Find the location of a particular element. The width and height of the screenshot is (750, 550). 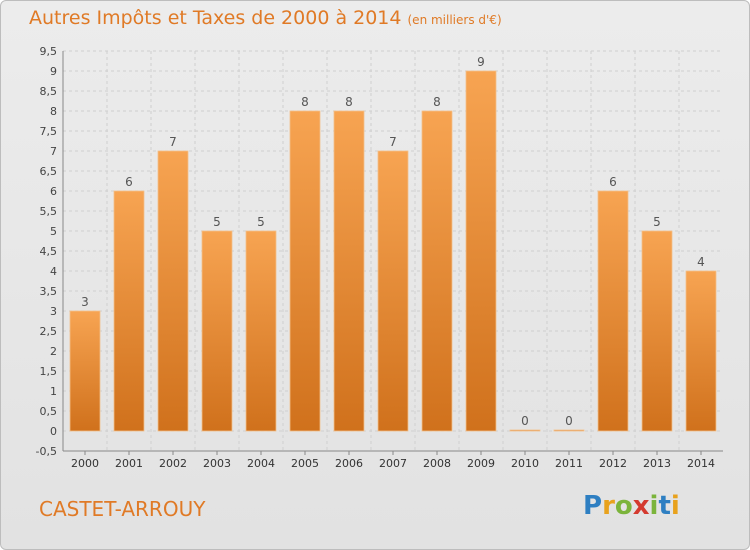

x-tick-label: 2010 is located at coordinates (525, 463).